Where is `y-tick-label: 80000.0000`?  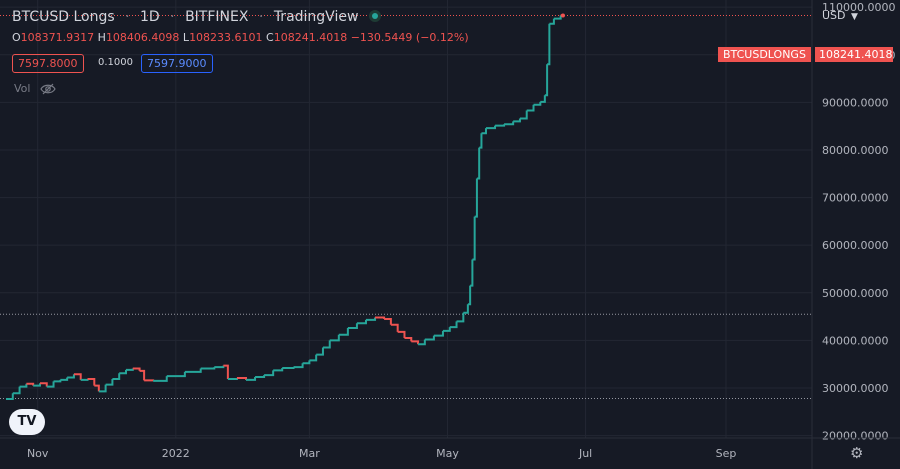
y-tick-label: 80000.0000 is located at coordinates (855, 150).